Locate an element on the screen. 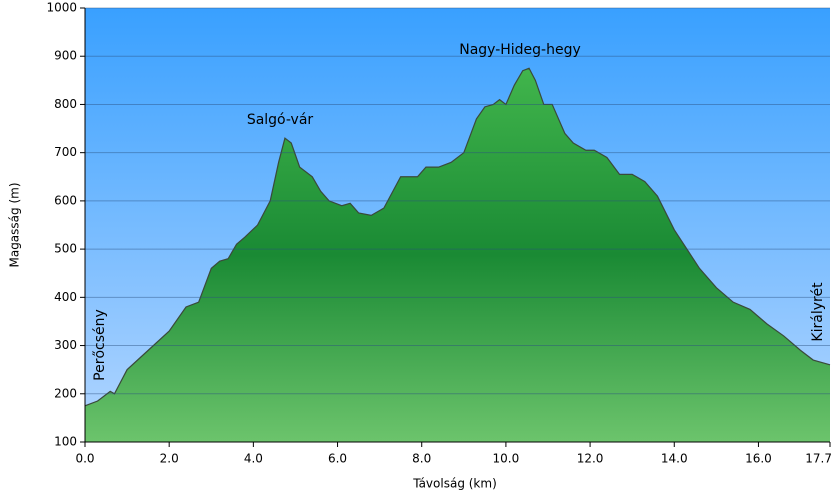 Image resolution: width=837 pixels, height=499 pixels. y-tick-label: 100 is located at coordinates (65, 442).